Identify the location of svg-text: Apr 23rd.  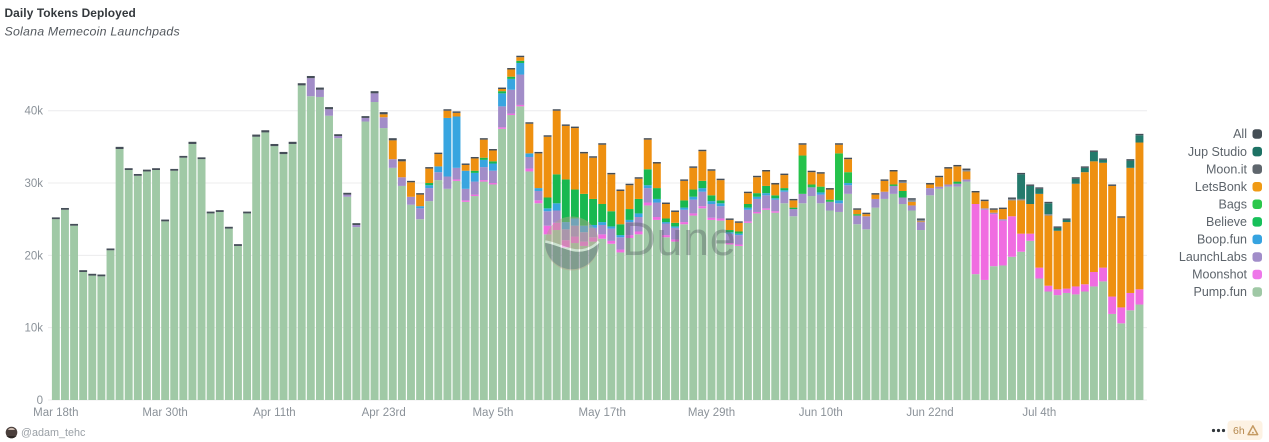
(384, 413).